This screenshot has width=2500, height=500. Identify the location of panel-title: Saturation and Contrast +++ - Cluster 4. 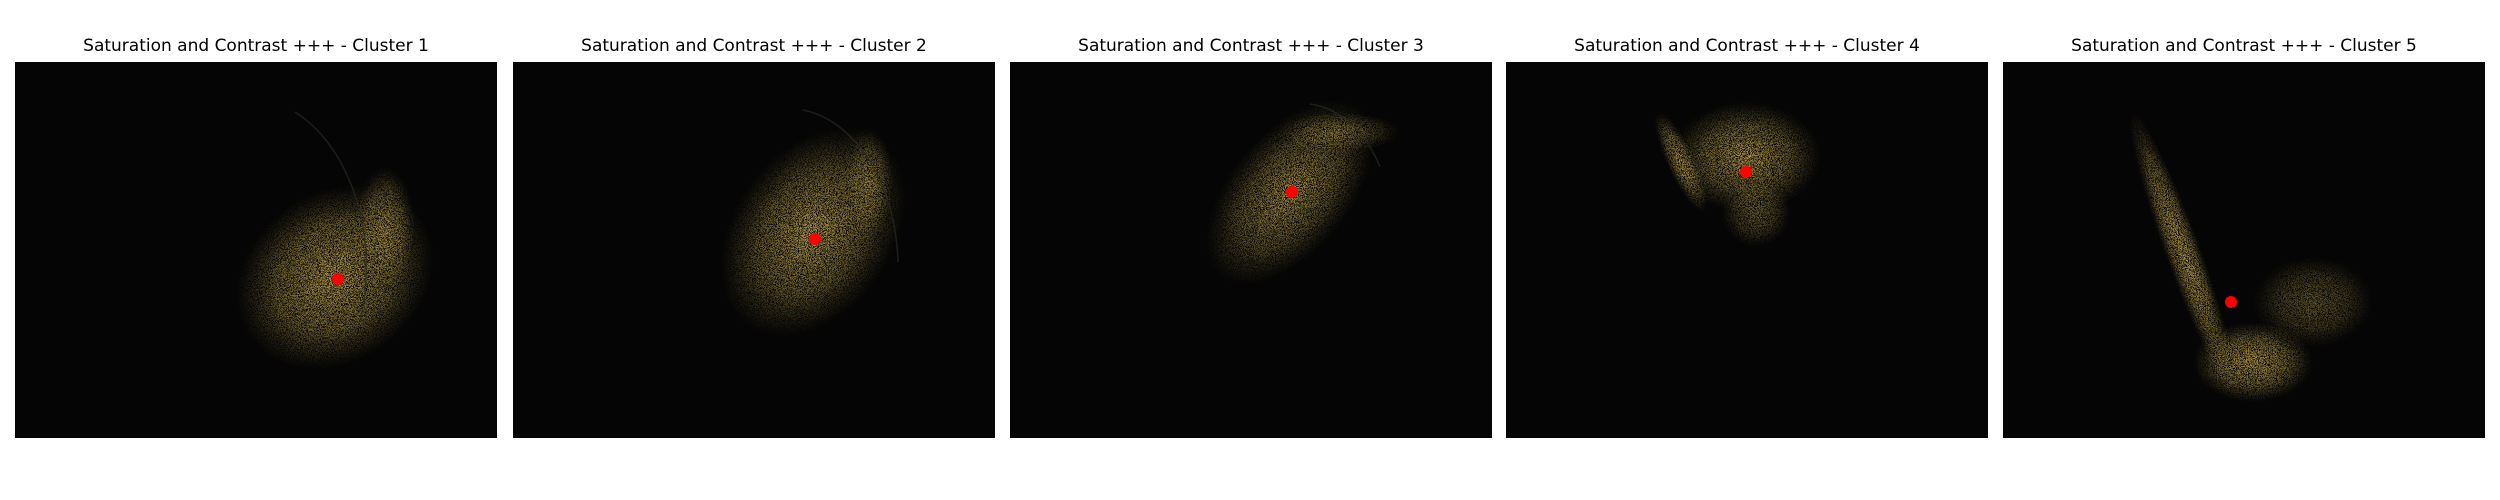
(1747, 46).